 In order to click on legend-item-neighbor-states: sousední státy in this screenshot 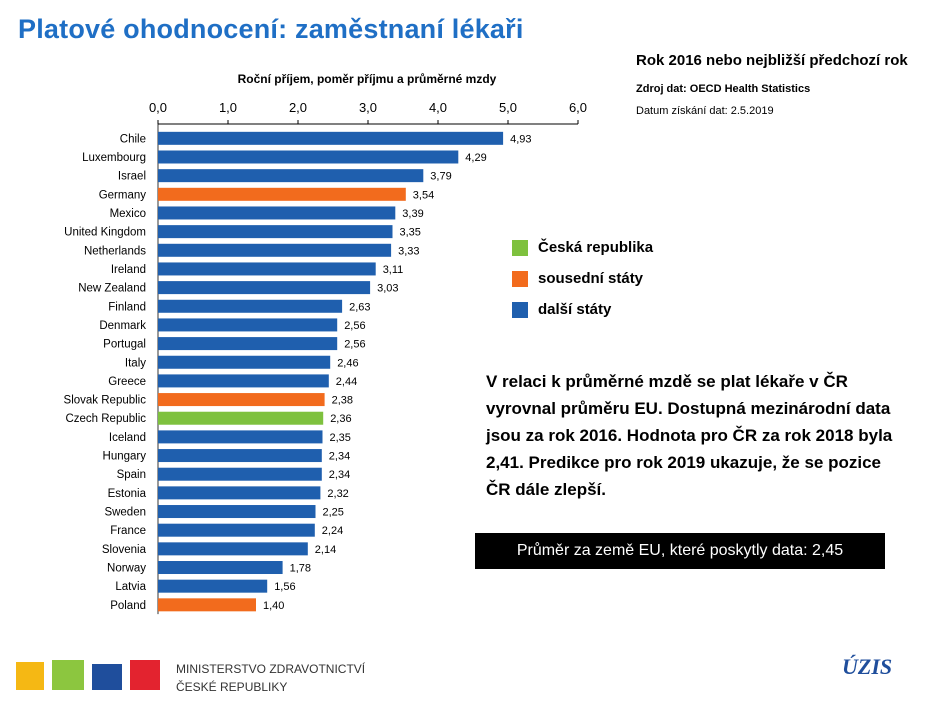, I will do `click(582, 278)`.